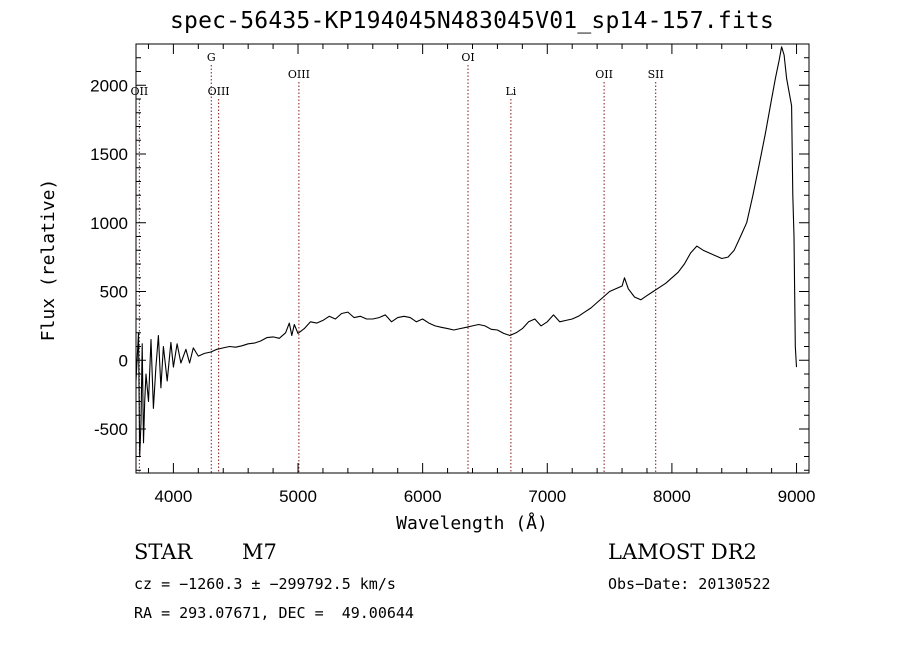  What do you see at coordinates (111, 429) in the screenshot?
I see `y-tick-label: -500` at bounding box center [111, 429].